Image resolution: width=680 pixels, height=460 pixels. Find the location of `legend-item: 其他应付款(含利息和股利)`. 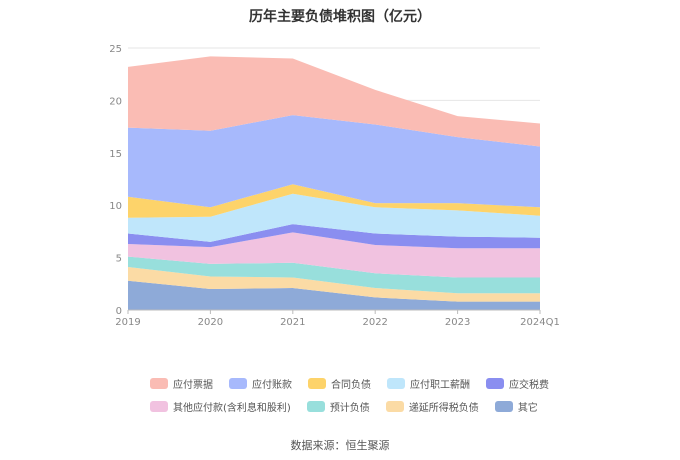

legend-item: 其他应付款(含利息和股利) is located at coordinates (220, 406).